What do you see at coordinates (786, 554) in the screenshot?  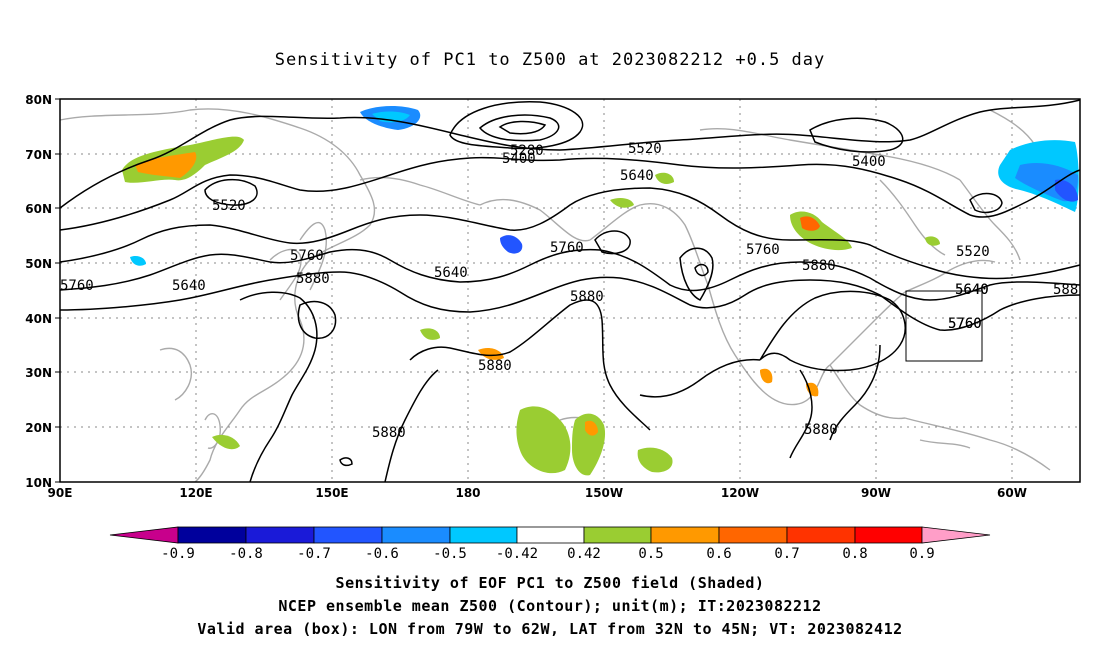 I see `colorbar-label: 0.7` at bounding box center [786, 554].